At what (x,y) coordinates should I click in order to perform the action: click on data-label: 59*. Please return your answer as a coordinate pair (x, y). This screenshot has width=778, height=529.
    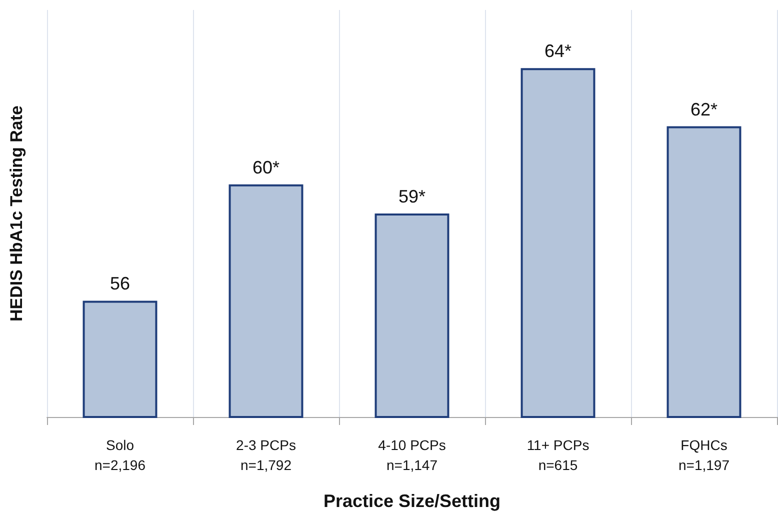
    Looking at the image, I should click on (412, 196).